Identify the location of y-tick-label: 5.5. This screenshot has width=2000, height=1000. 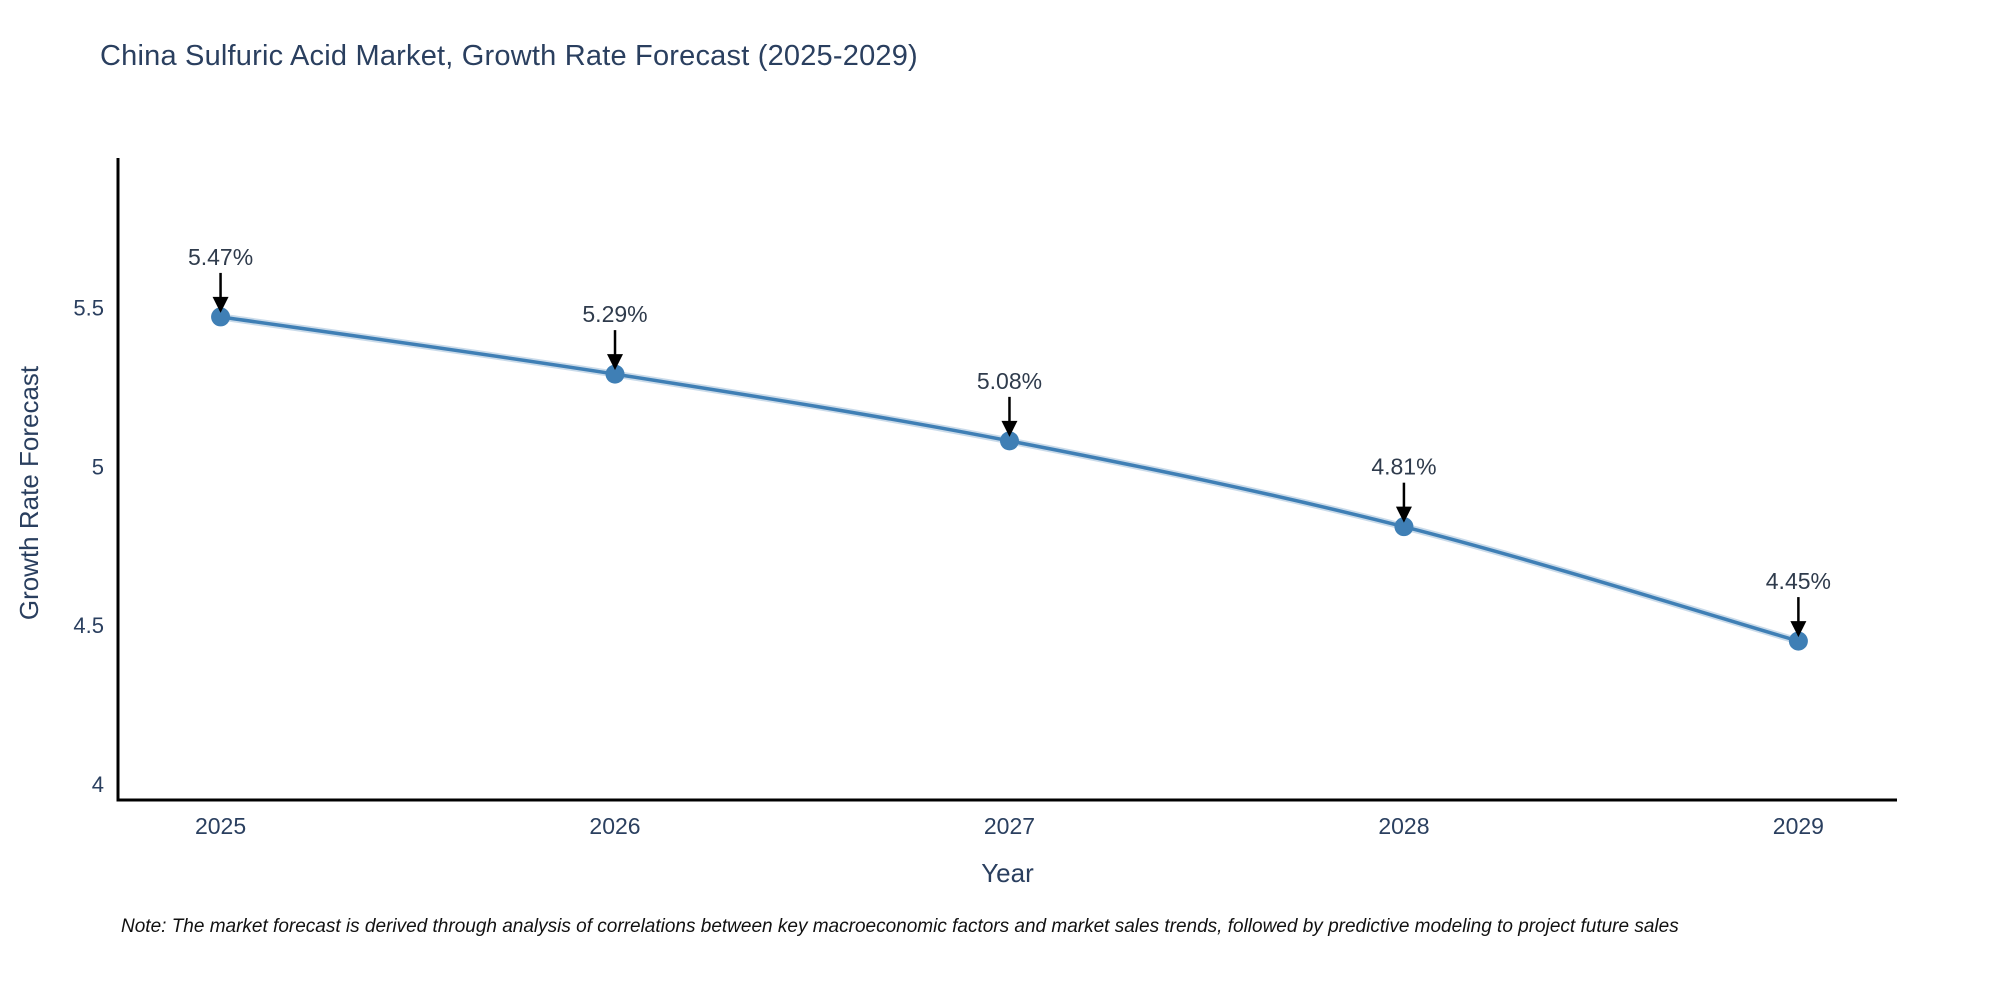
(88, 307).